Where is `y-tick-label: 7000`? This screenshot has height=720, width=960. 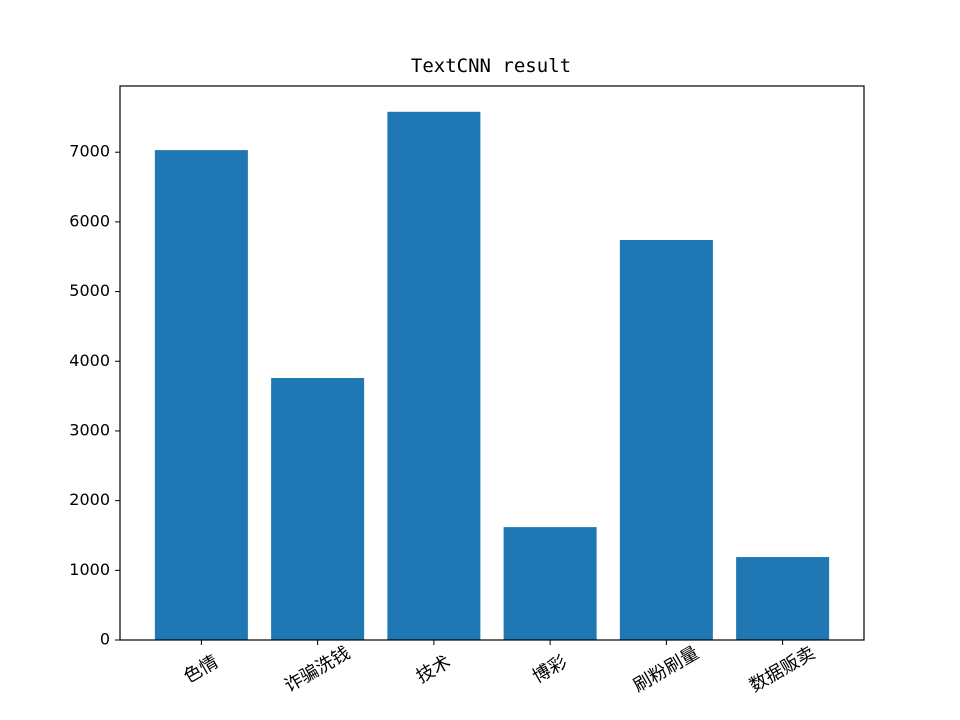
y-tick-label: 7000 is located at coordinates (89, 151).